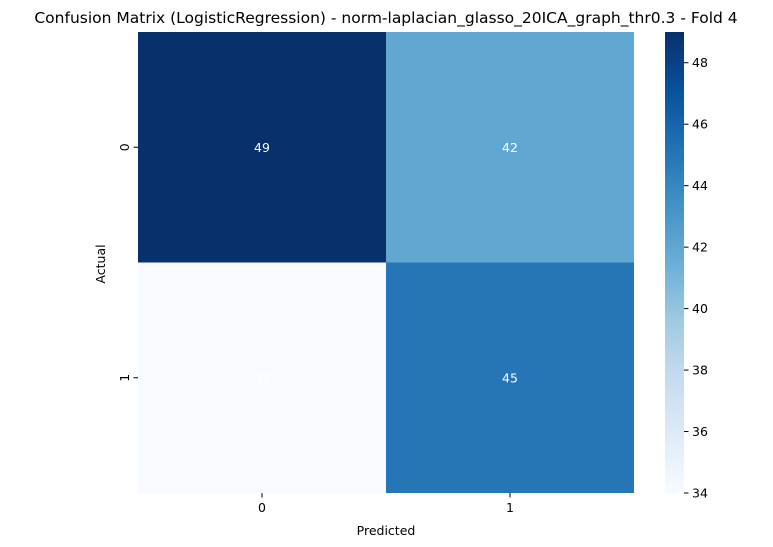 This screenshot has width=773, height=547. Describe the element at coordinates (700, 247) in the screenshot. I see `colorbar-tick-label: 42` at that location.